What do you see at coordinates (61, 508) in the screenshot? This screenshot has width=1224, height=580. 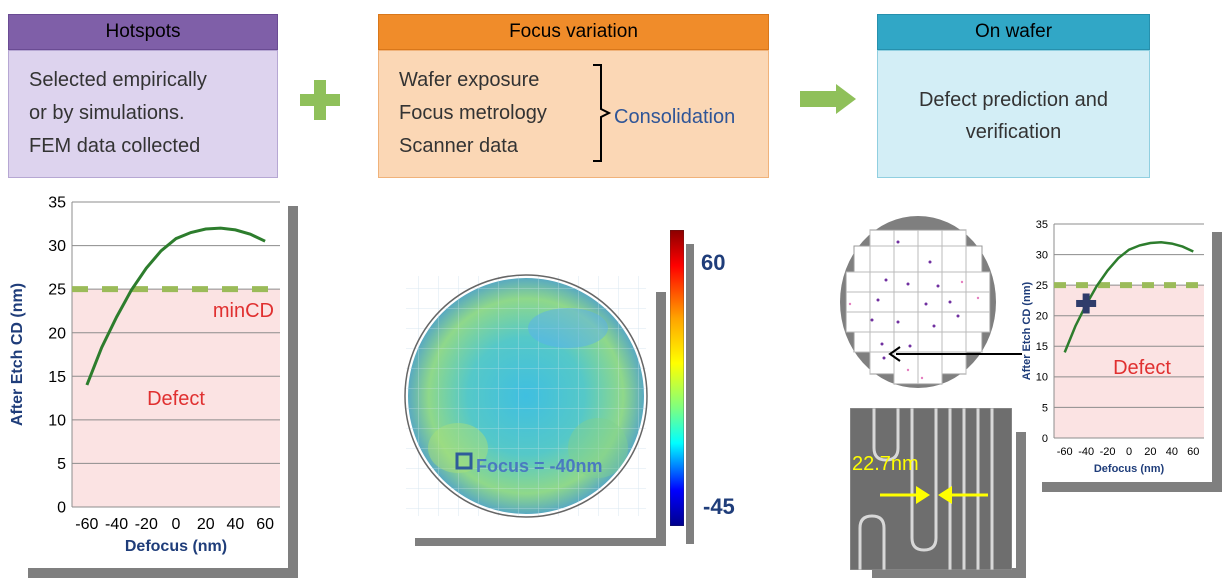 I see `chart1-ytick-0: 0` at bounding box center [61, 508].